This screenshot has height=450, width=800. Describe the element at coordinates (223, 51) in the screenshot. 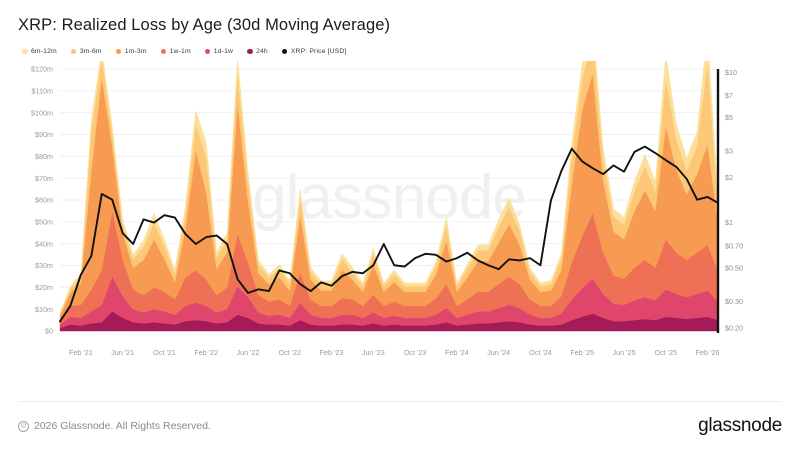

I see `legend-item-label: 1d-1w` at that location.